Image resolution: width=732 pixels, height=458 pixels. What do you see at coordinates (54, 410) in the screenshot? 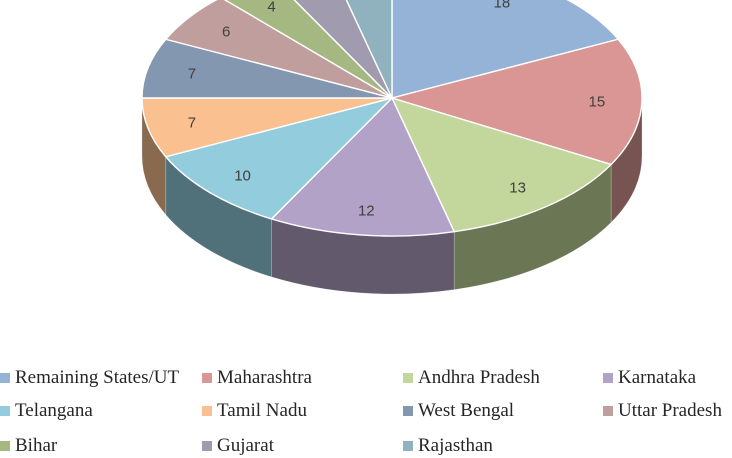
I see `legend-label: Telangana` at bounding box center [54, 410].